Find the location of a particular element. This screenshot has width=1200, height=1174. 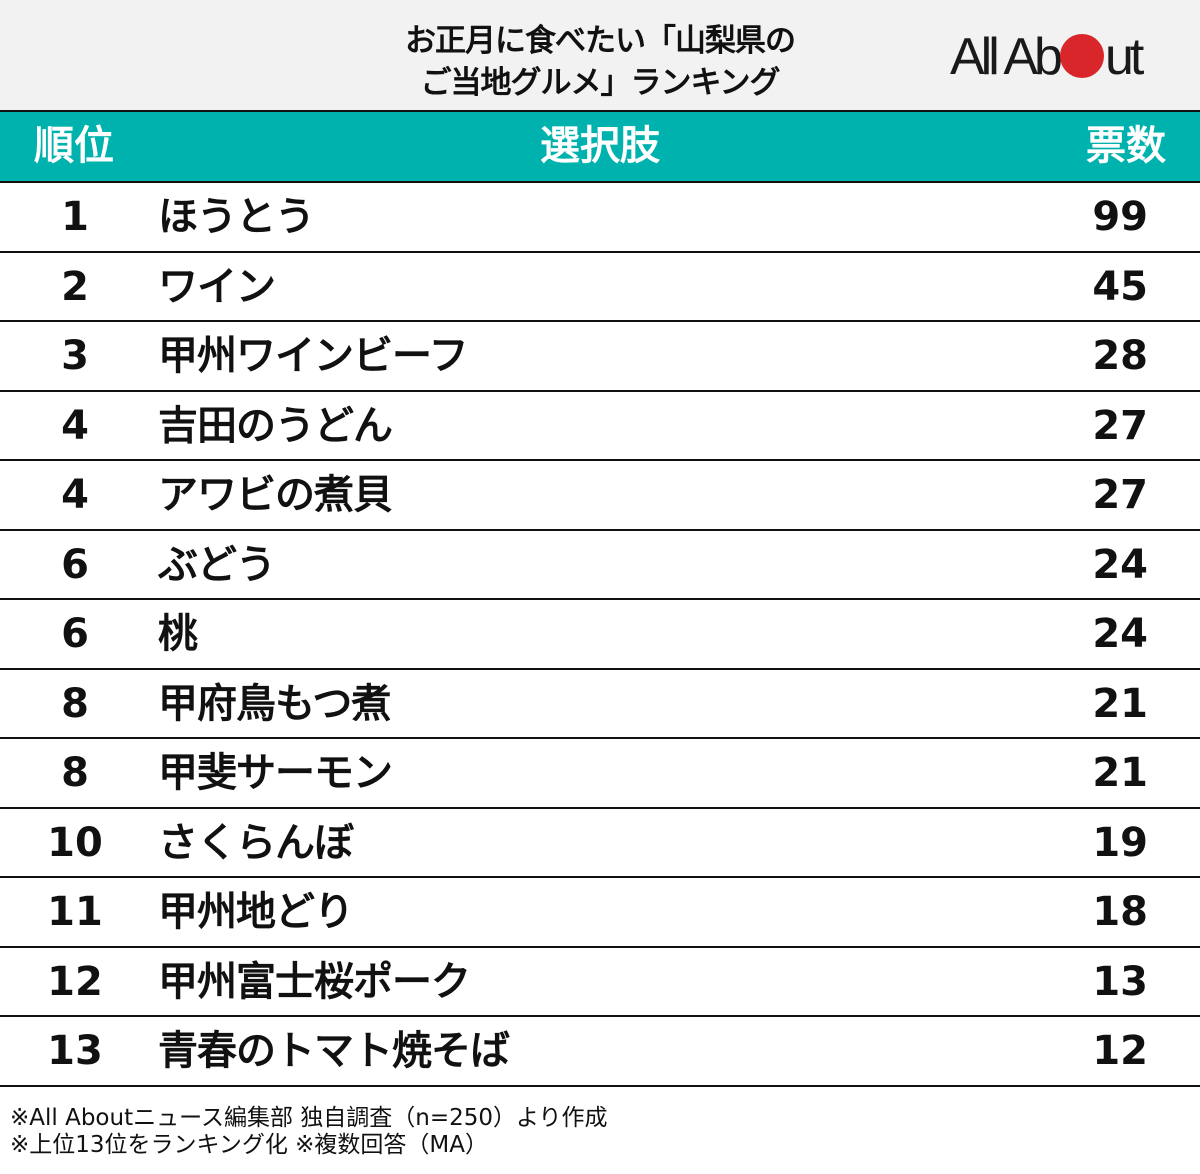

votes-cell: 19 is located at coordinates (1120, 842).